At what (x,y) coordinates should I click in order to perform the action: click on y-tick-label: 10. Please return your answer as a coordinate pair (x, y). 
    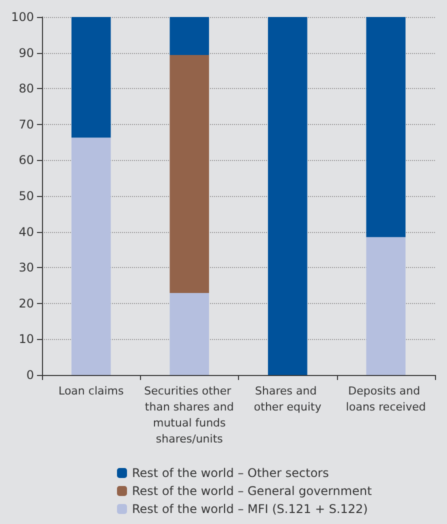
    Looking at the image, I should click on (26, 339).